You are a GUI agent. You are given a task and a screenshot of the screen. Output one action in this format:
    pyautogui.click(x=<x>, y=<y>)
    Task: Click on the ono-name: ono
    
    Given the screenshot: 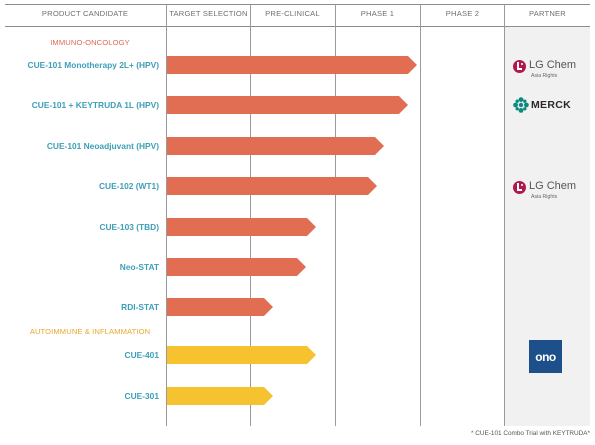 What is the action you would take?
    pyautogui.click(x=545, y=357)
    